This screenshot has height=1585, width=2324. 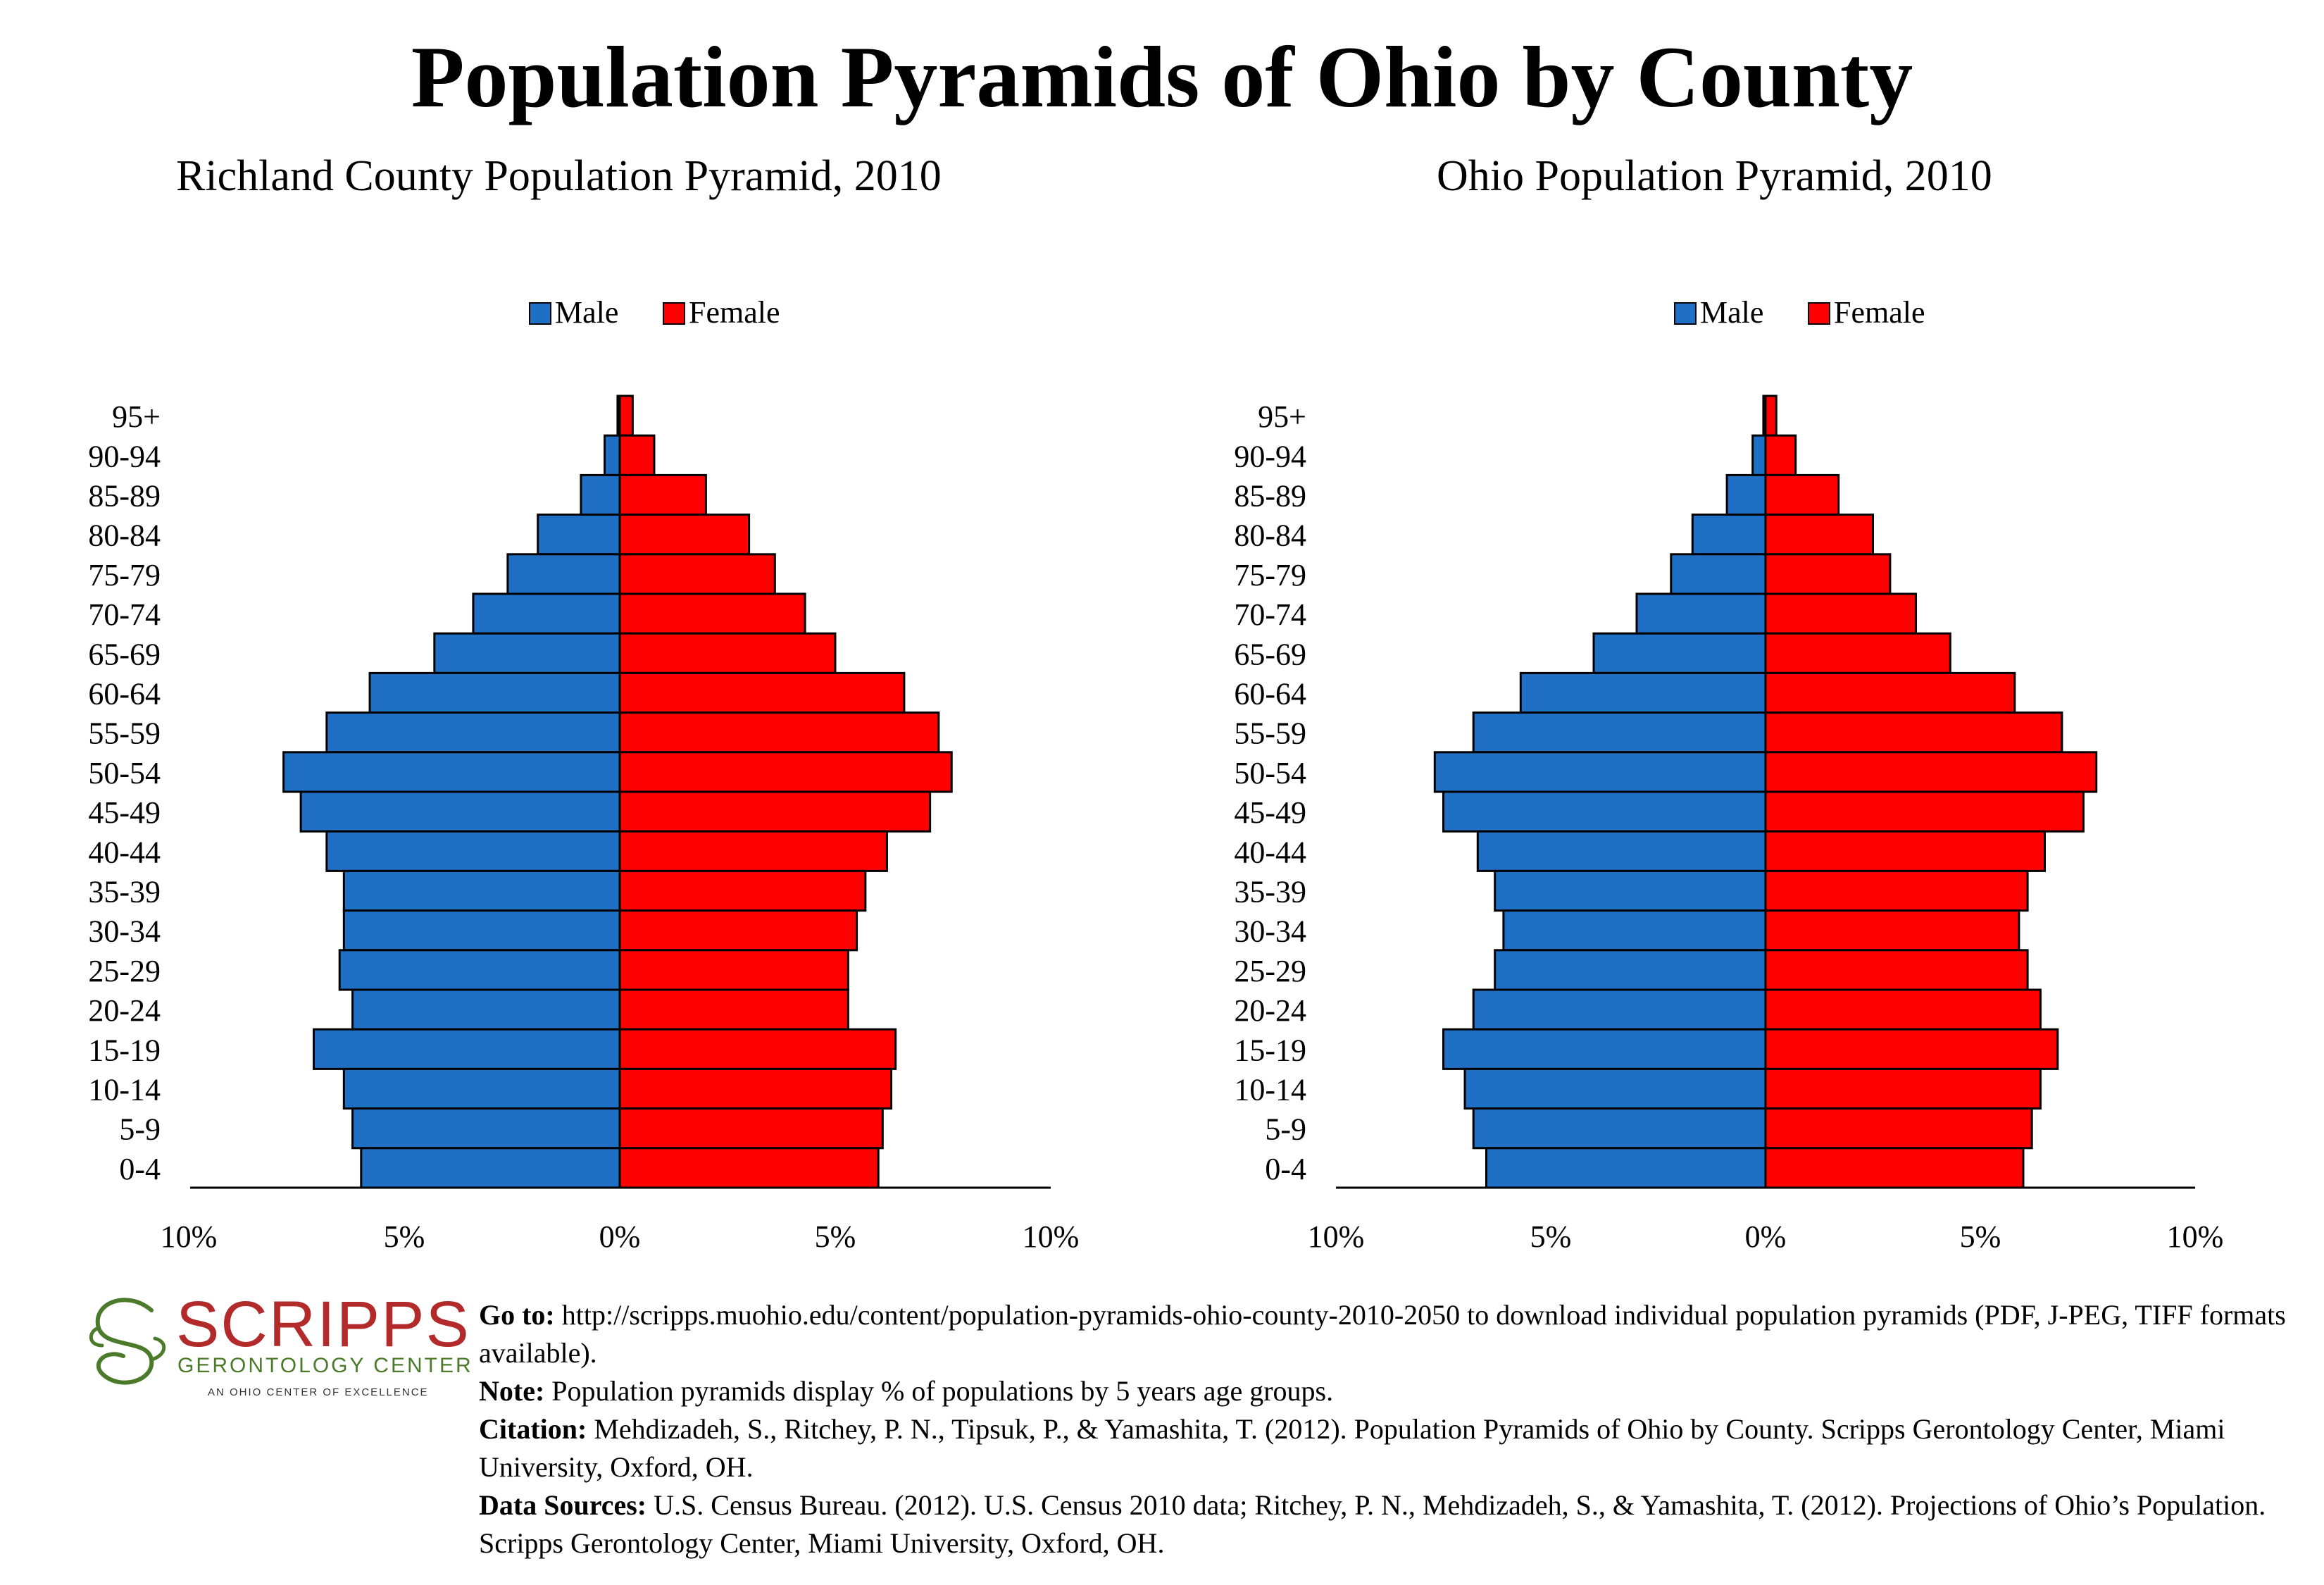 What do you see at coordinates (517, 1315) in the screenshot?
I see `goto-label: Go to:` at bounding box center [517, 1315].